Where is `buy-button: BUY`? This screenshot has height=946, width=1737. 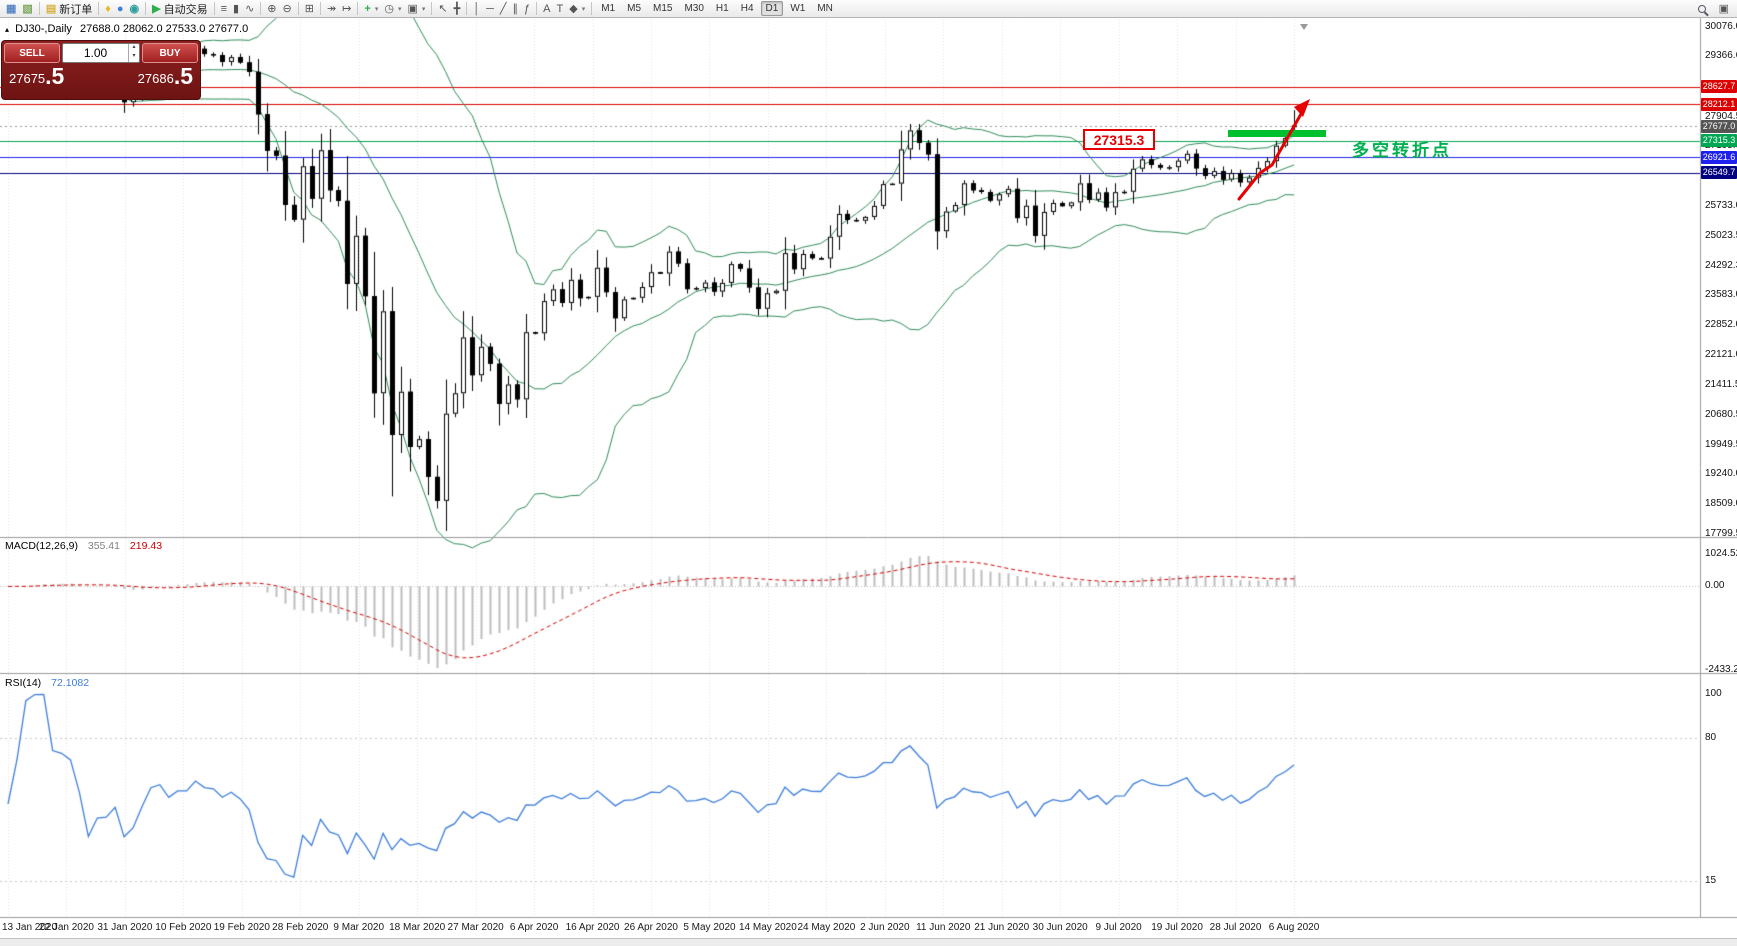
buy-button: BUY is located at coordinates (170, 53).